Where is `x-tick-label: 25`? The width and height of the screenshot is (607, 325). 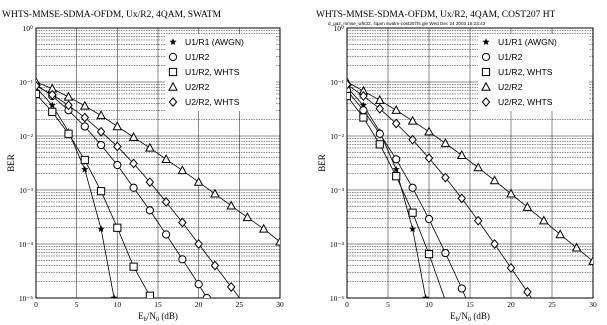
x-tick-label: 25 is located at coordinates (240, 304).